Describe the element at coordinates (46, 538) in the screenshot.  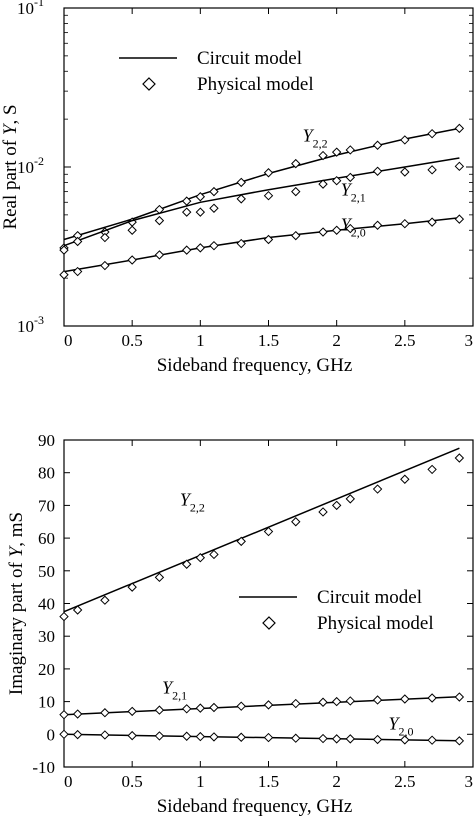
I see `y-tick-label: 60` at that location.